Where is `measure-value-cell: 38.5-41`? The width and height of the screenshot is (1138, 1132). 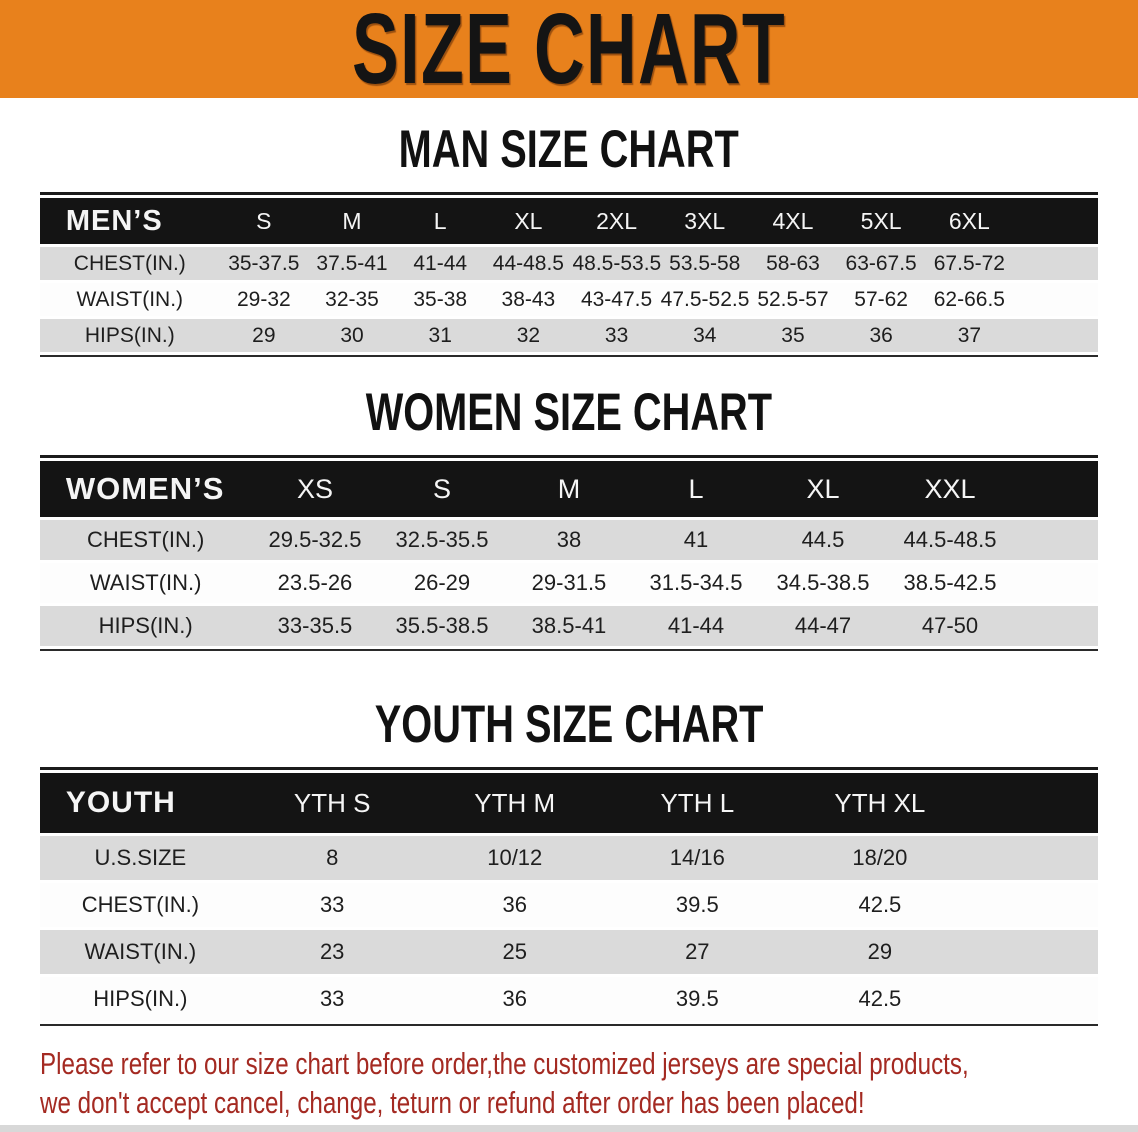
measure-value-cell: 38.5-41 is located at coordinates (569, 625).